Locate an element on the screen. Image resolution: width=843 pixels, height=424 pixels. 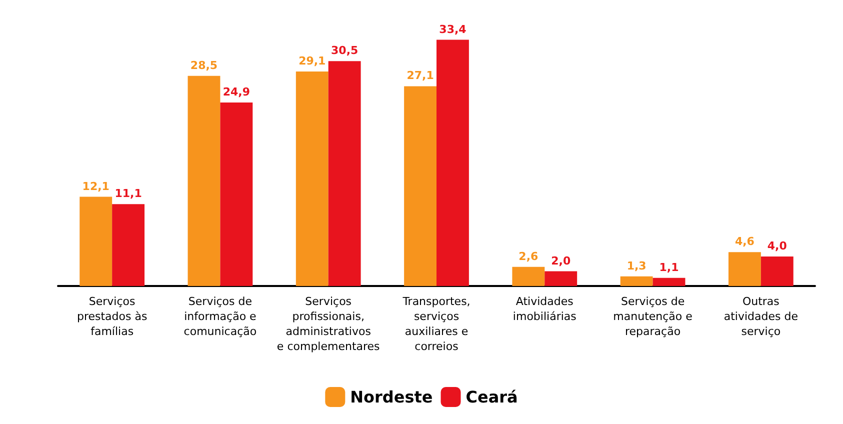
x-tick-label: Serviços prestados às famílias is located at coordinates (112, 316).